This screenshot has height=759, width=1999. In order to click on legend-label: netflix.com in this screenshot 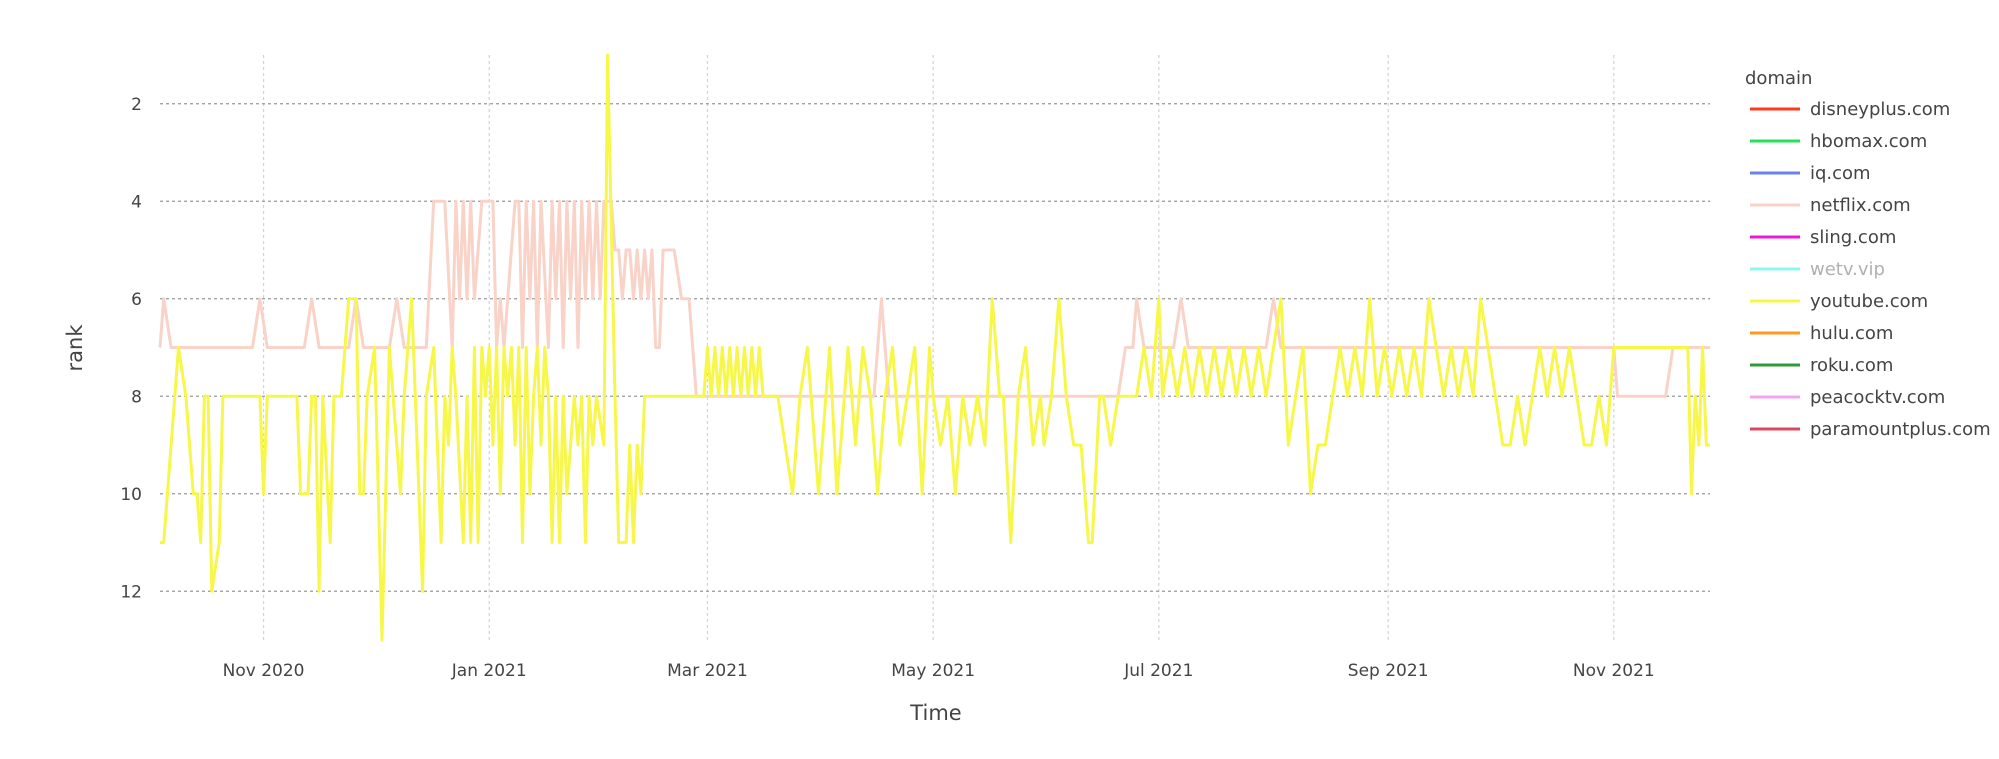, I will do `click(1860, 205)`.